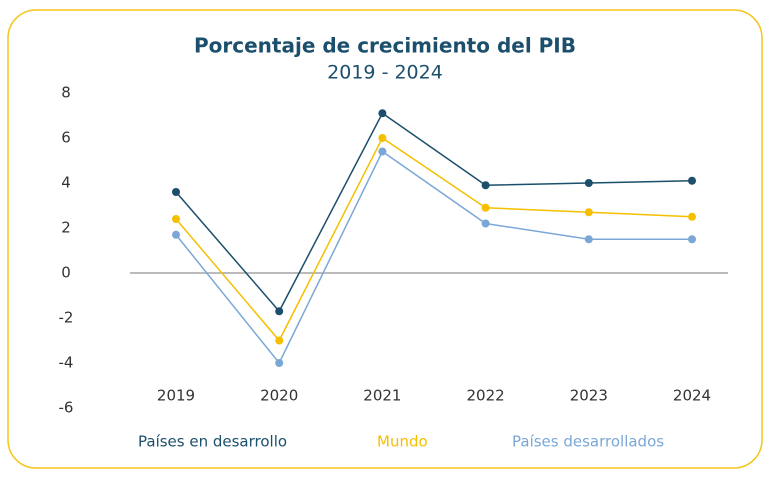  Describe the element at coordinates (66, 408) in the screenshot. I see `y-tick-label: -6` at that location.